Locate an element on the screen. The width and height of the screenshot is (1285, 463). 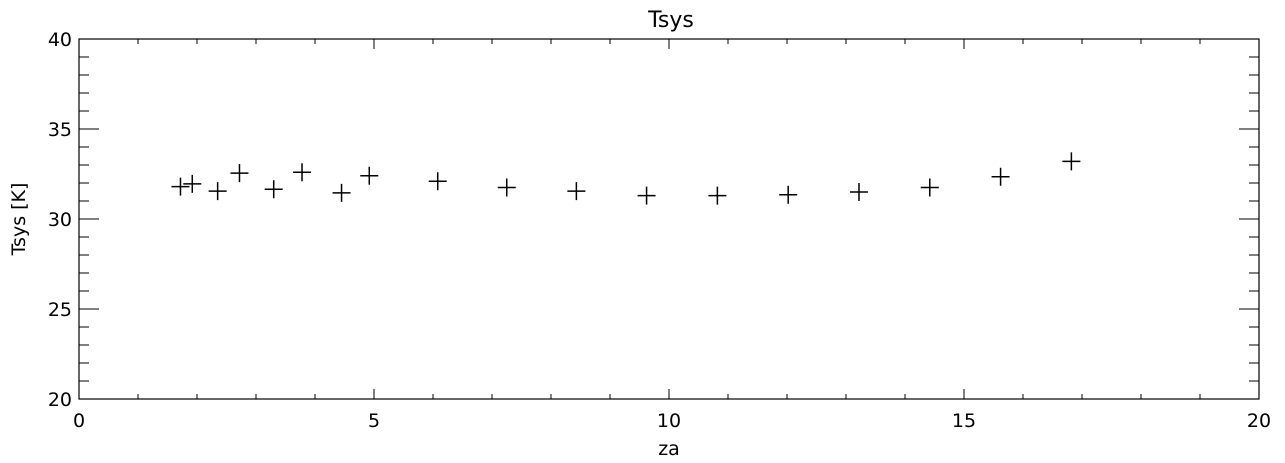
x-tick-label: 20 is located at coordinates (1259, 421).